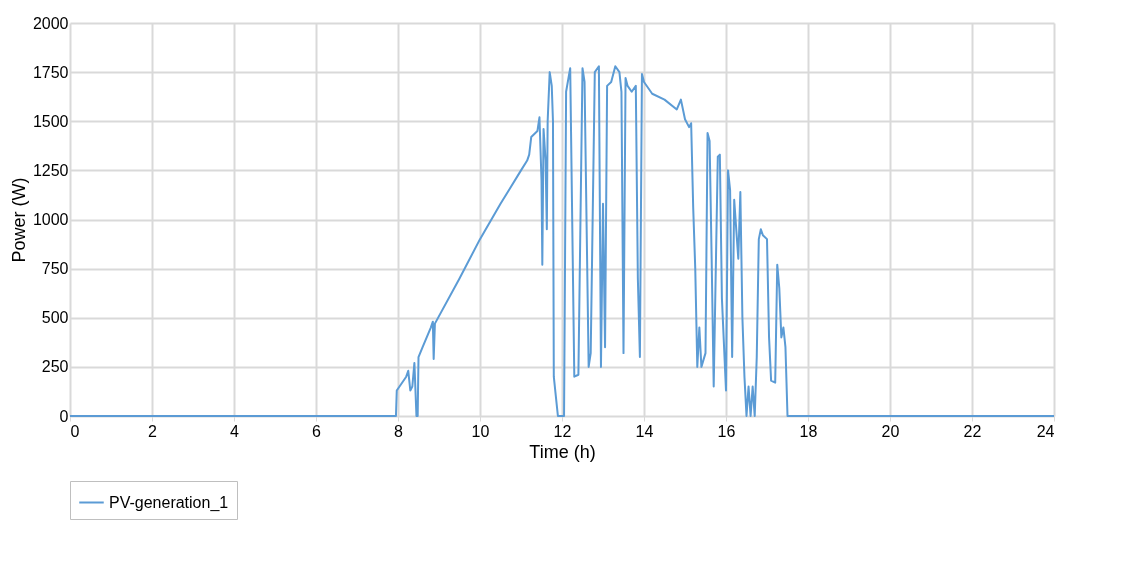  I want to click on y-tick-label: 0, so click(64, 416).